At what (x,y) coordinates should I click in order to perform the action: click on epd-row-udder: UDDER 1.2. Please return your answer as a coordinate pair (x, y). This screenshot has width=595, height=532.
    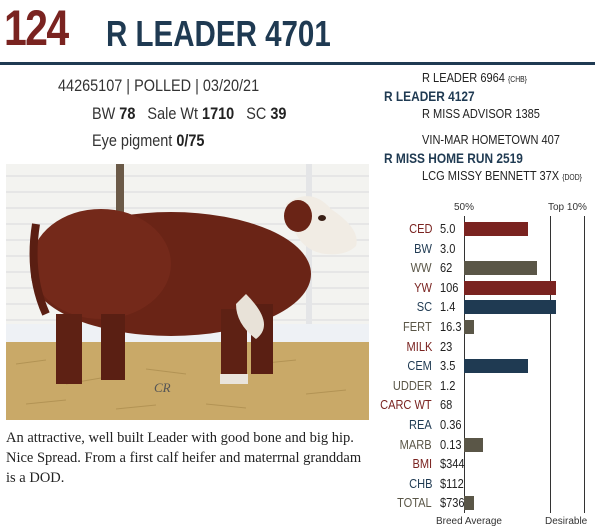
    Looking at the image, I should click on (480, 386).